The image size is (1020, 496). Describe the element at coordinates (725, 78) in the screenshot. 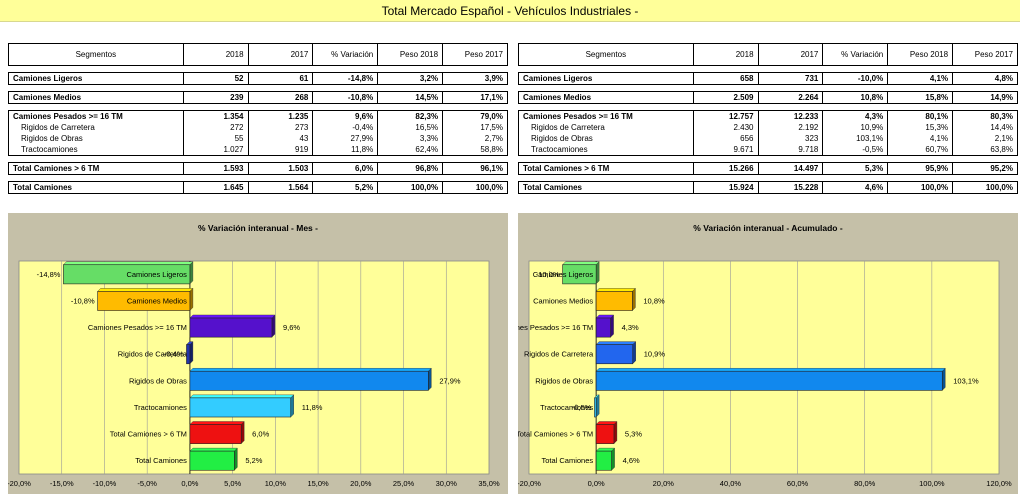

I see `table-cell: 658` at that location.